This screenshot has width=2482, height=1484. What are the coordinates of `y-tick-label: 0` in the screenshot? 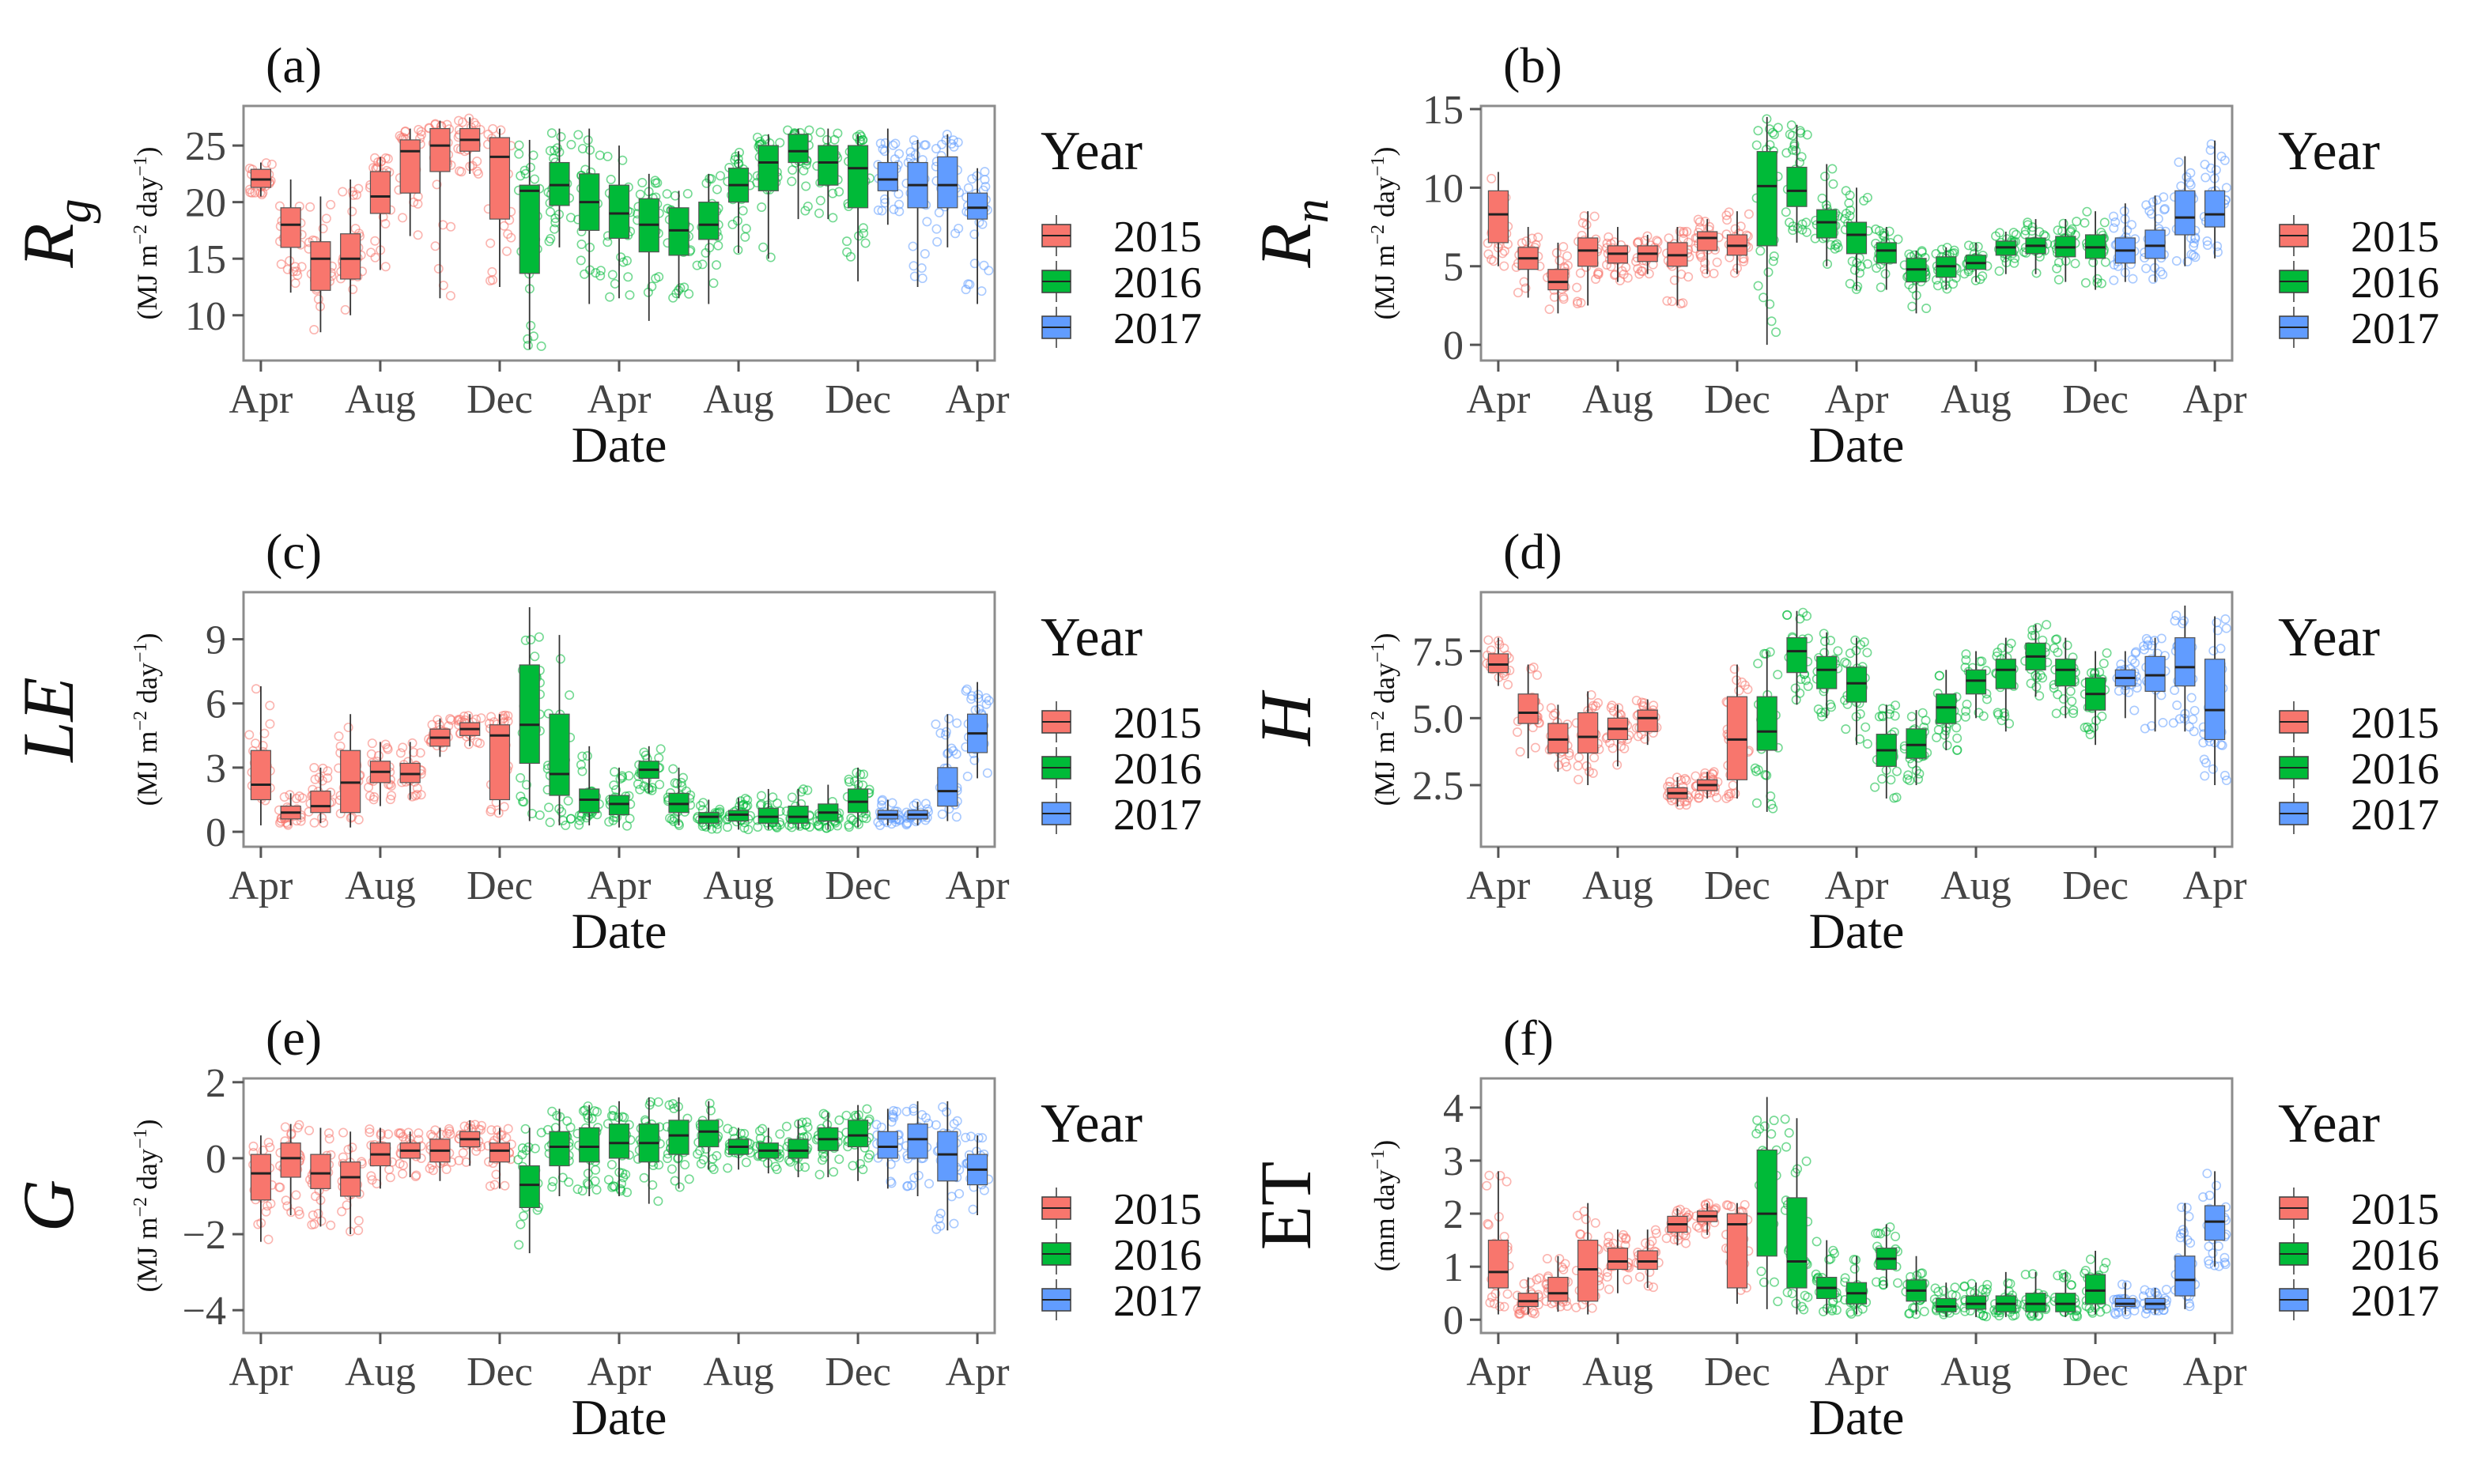 It's located at (216, 1159).